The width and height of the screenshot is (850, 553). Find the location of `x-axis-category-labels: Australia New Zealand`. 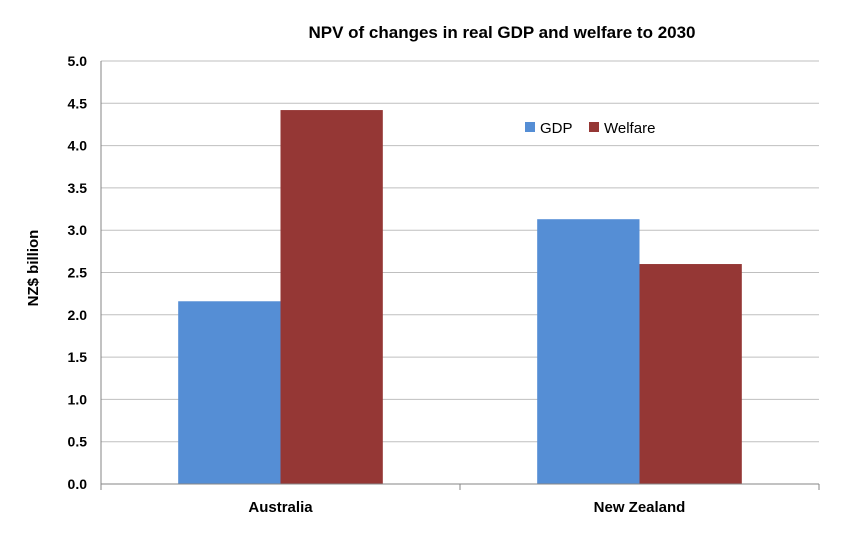

x-axis-category-labels: Australia New Zealand is located at coordinates (466, 507).